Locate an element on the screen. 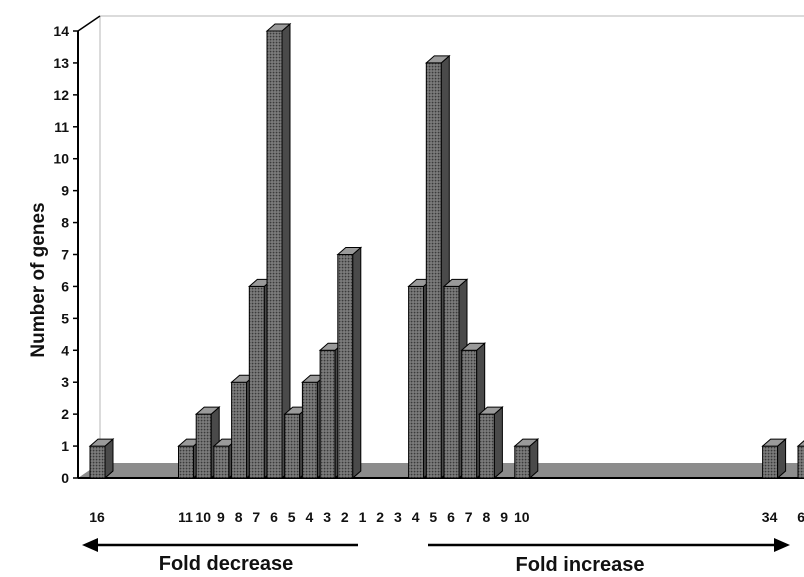 This screenshot has height=577, width=804. y-tick-label: 9 is located at coordinates (65, 191).